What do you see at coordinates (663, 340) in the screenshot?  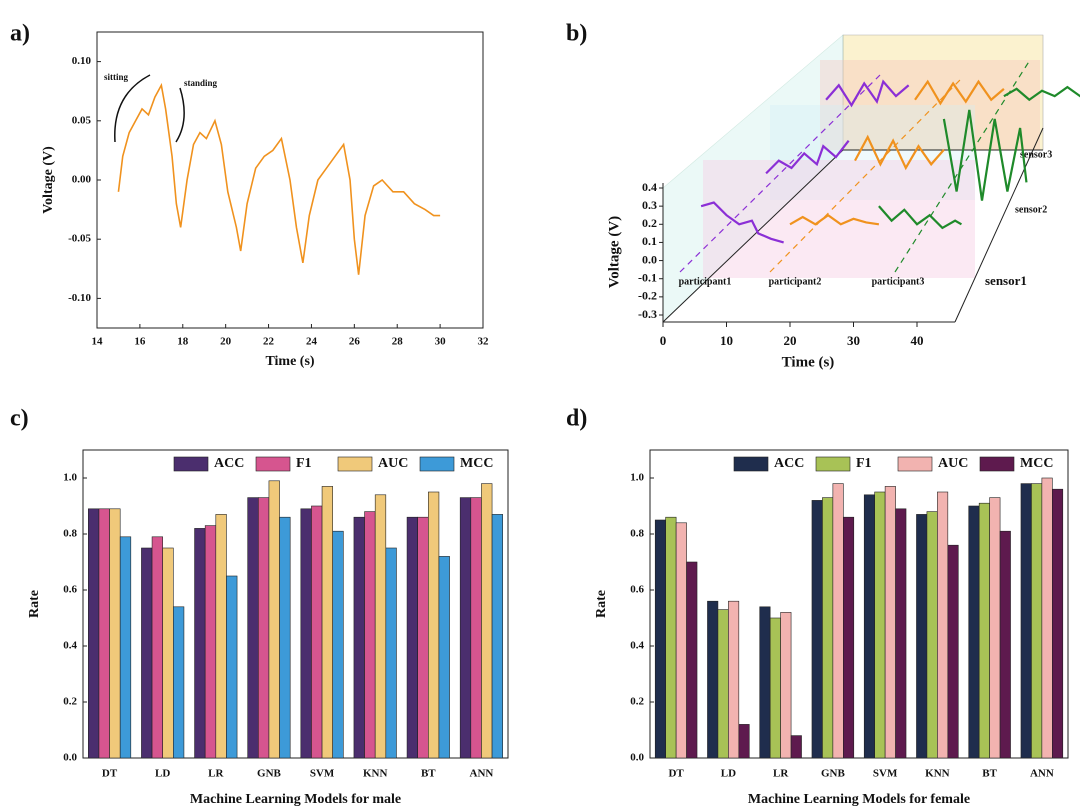 I see `x-tick-label: 0` at bounding box center [663, 340].